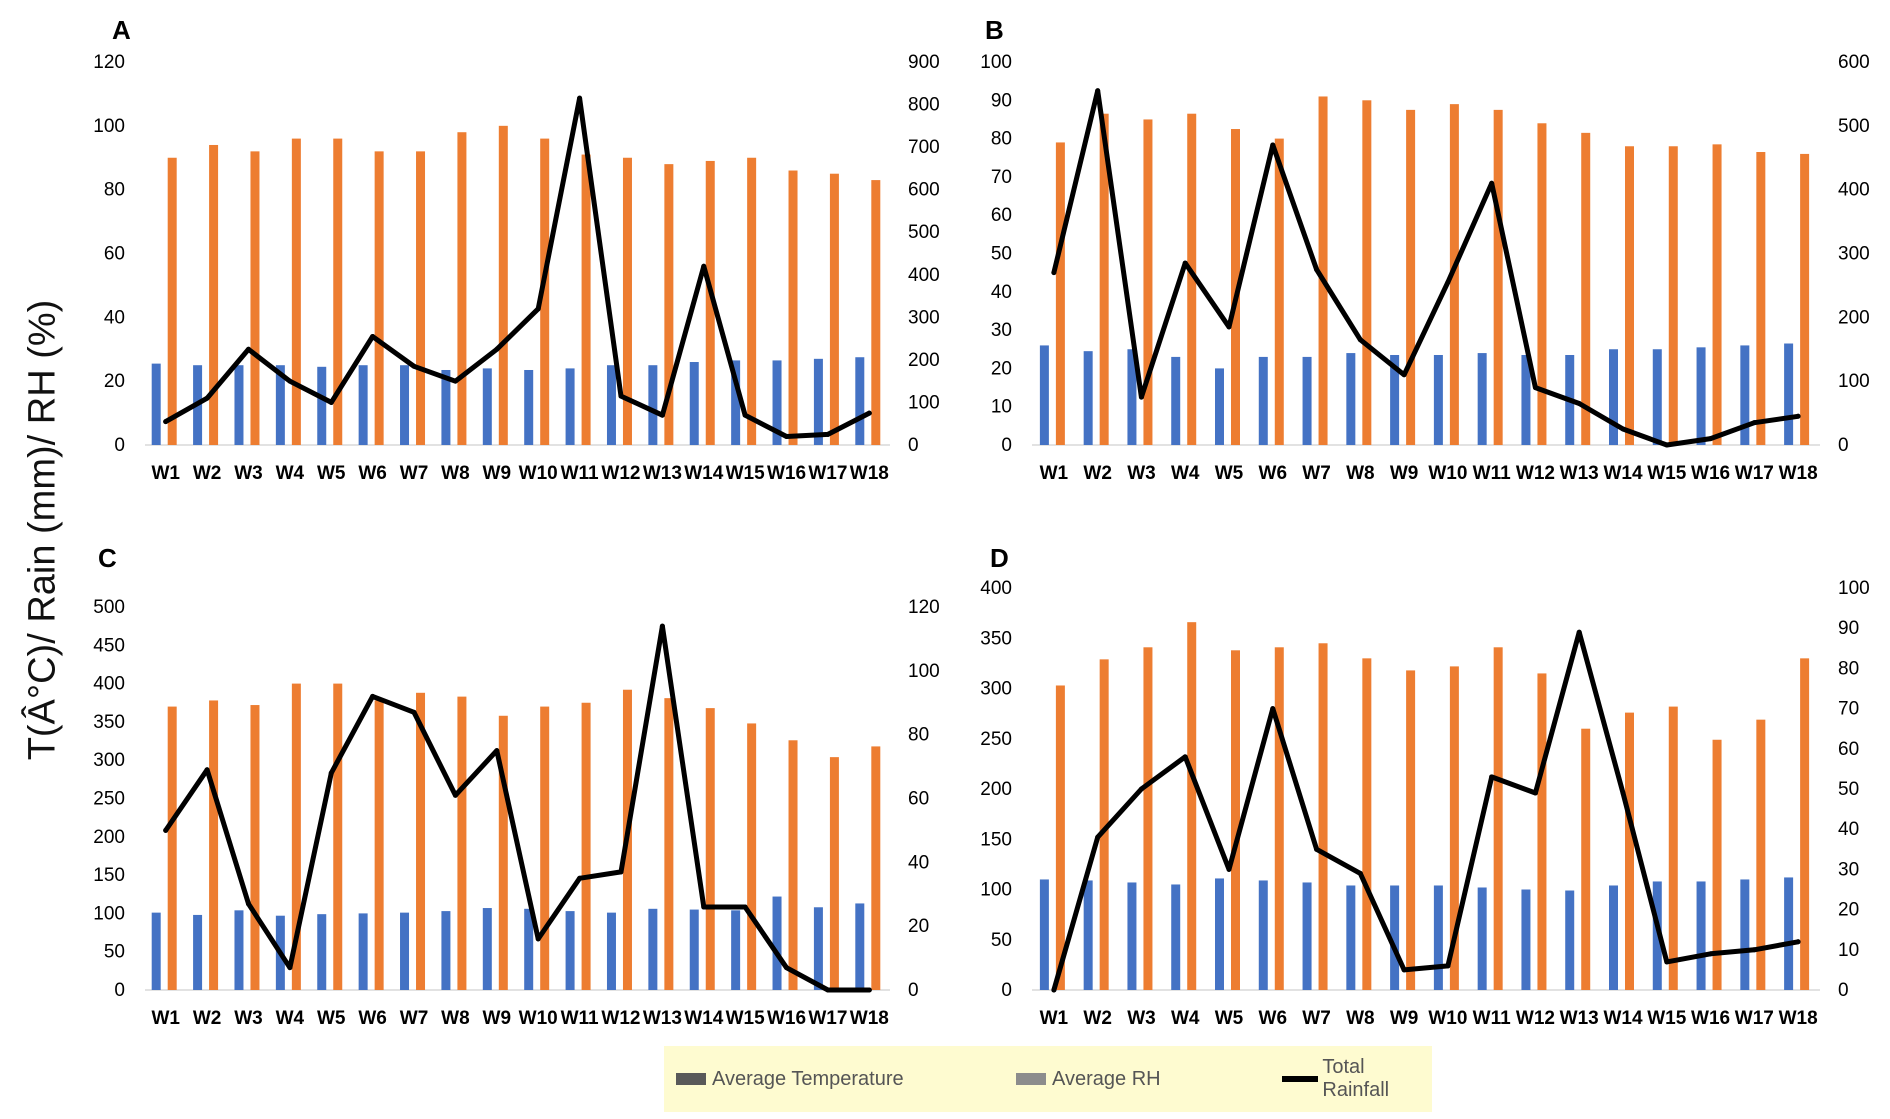 Image resolution: width=1890 pixels, height=1119 pixels. What do you see at coordinates (109, 607) in the screenshot?
I see `left-tick-label: 500` at bounding box center [109, 607].